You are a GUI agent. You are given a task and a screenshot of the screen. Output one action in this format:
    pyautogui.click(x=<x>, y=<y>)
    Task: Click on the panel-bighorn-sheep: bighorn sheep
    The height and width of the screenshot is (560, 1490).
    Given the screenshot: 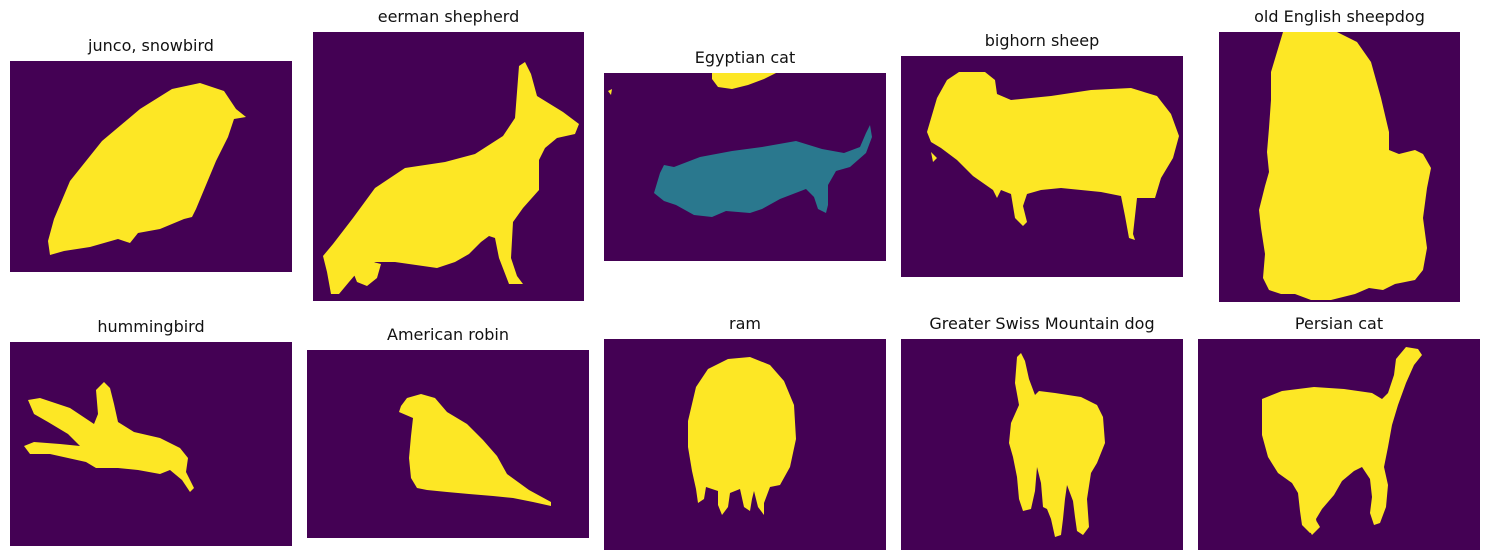 What is the action you would take?
    pyautogui.click(x=1042, y=154)
    